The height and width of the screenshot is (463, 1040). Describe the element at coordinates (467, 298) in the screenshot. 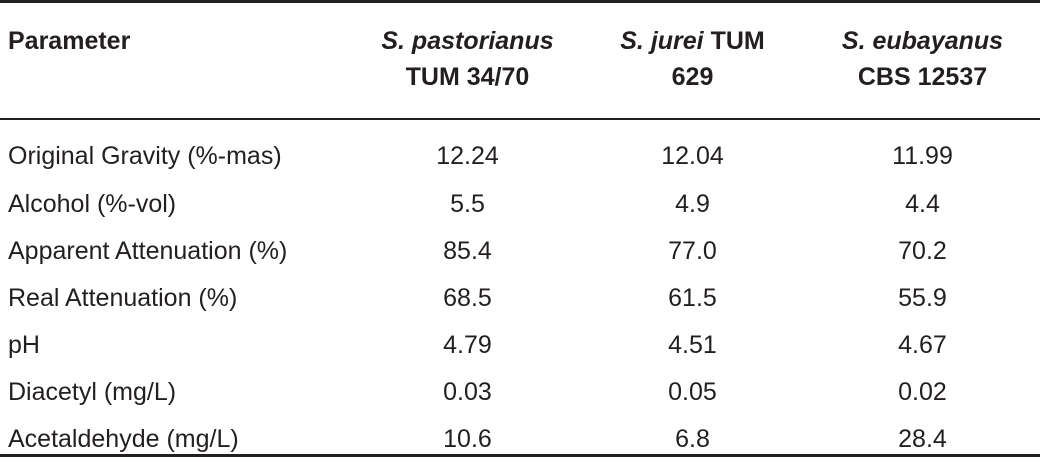

I see `value-cell: 68.5` at that location.